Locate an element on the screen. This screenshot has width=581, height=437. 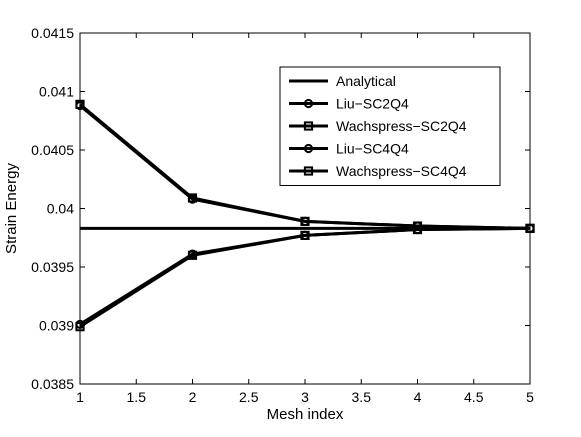
x-tick-label: 4 is located at coordinates (418, 397).